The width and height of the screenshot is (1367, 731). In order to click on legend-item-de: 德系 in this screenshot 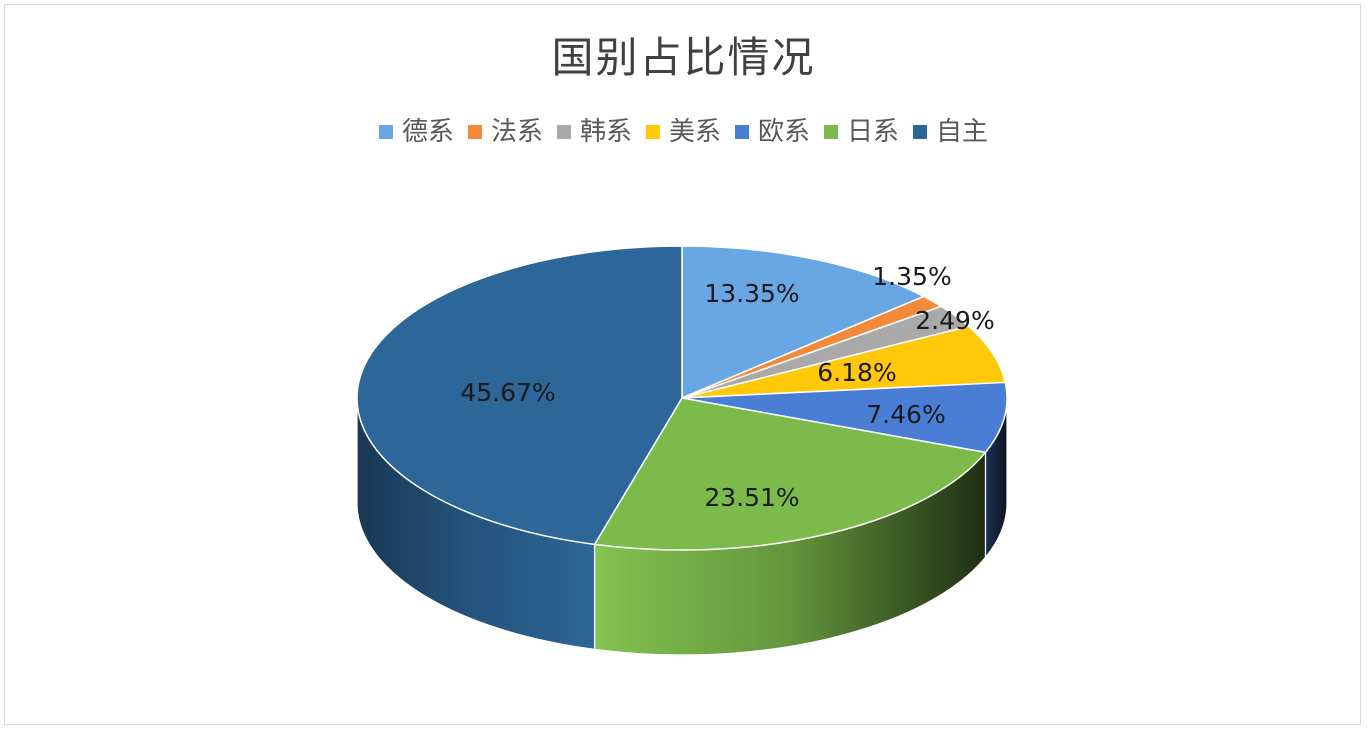, I will do `click(416, 132)`.